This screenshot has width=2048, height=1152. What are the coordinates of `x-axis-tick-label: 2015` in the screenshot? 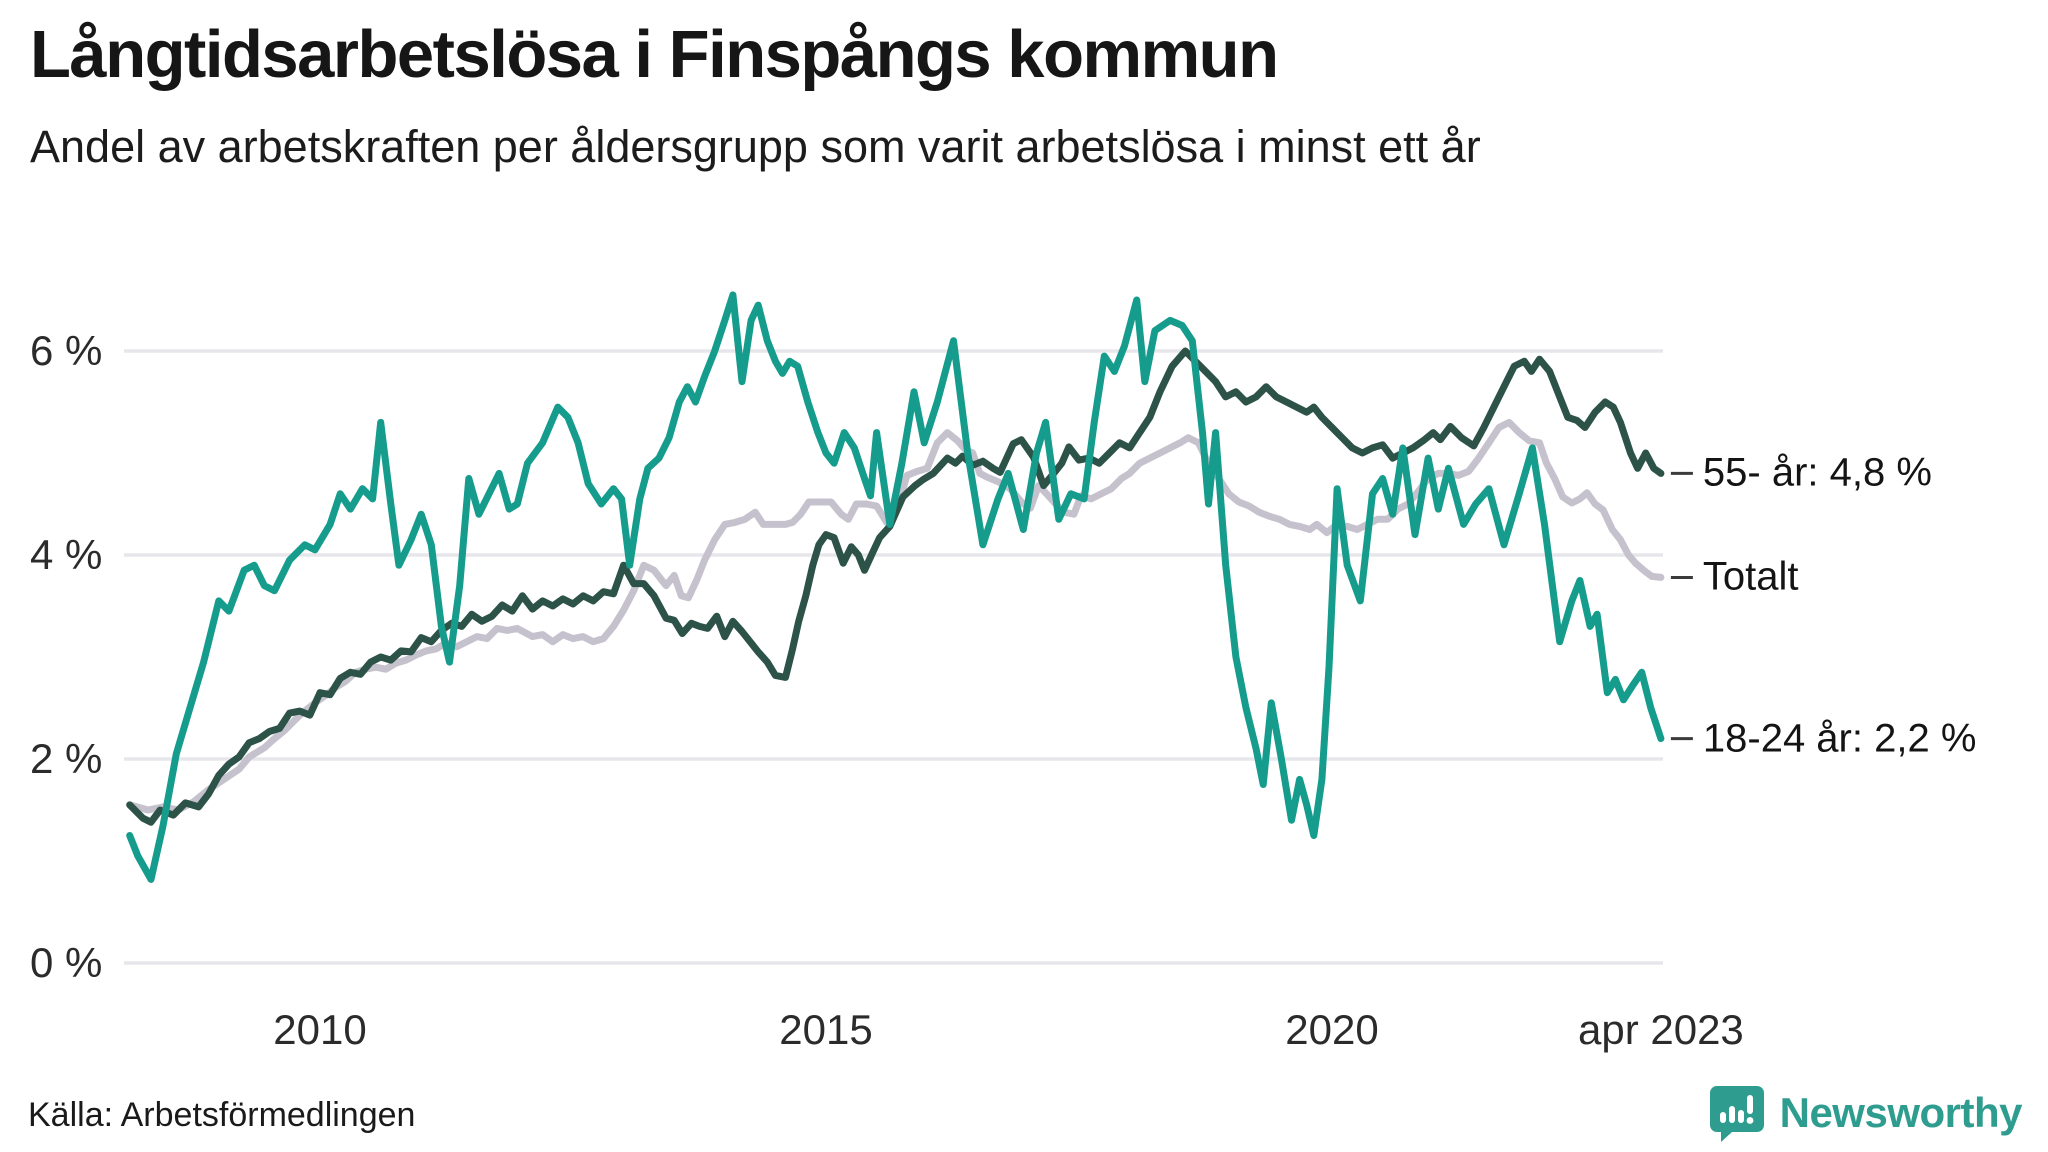 It's located at (826, 1029).